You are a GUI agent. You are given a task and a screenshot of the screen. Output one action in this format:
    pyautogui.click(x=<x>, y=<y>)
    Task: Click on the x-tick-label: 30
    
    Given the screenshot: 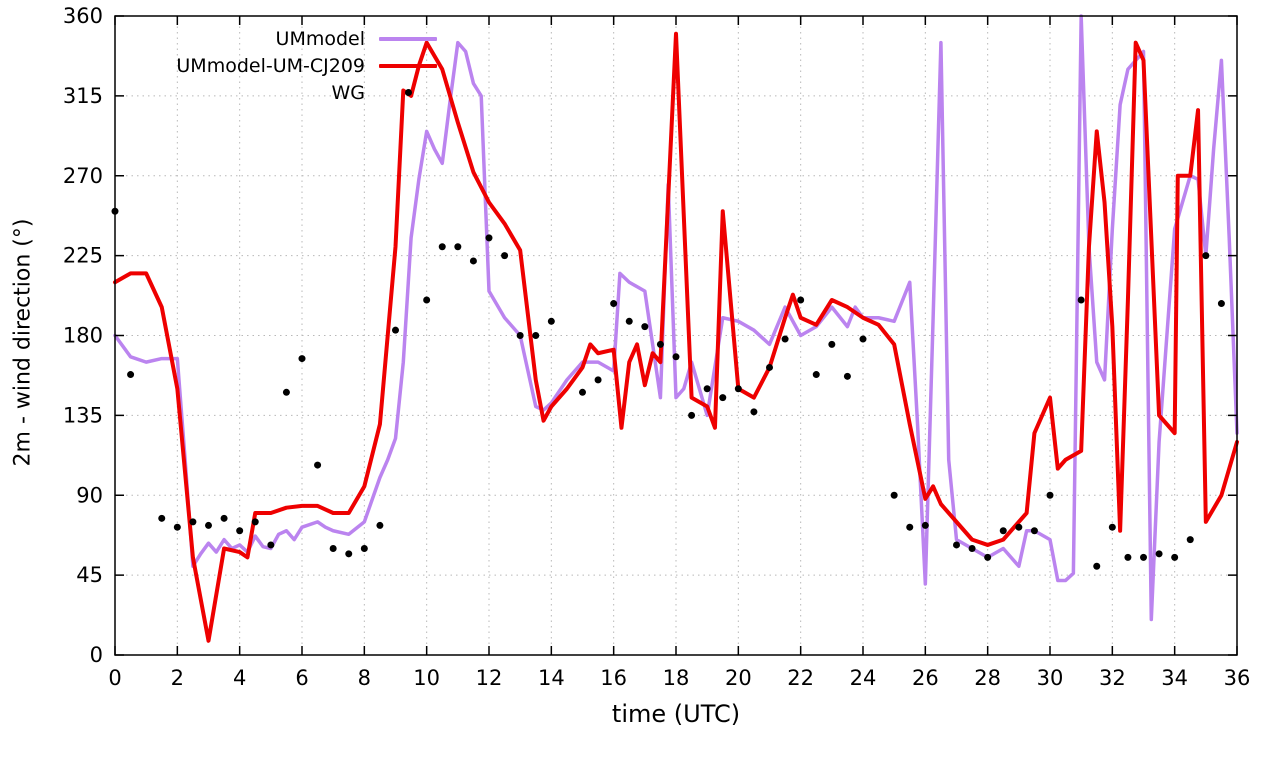 What is the action you would take?
    pyautogui.click(x=1050, y=678)
    